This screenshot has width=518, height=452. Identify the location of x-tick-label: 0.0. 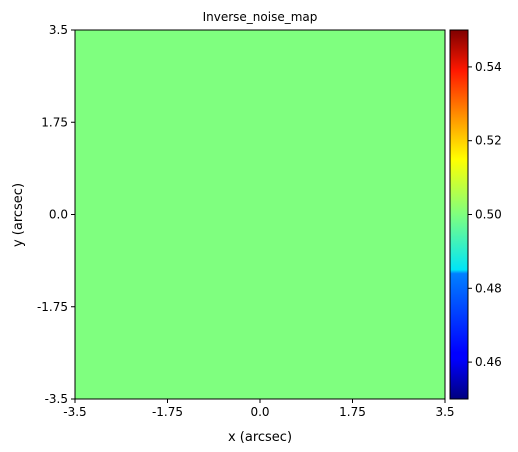
(259, 412).